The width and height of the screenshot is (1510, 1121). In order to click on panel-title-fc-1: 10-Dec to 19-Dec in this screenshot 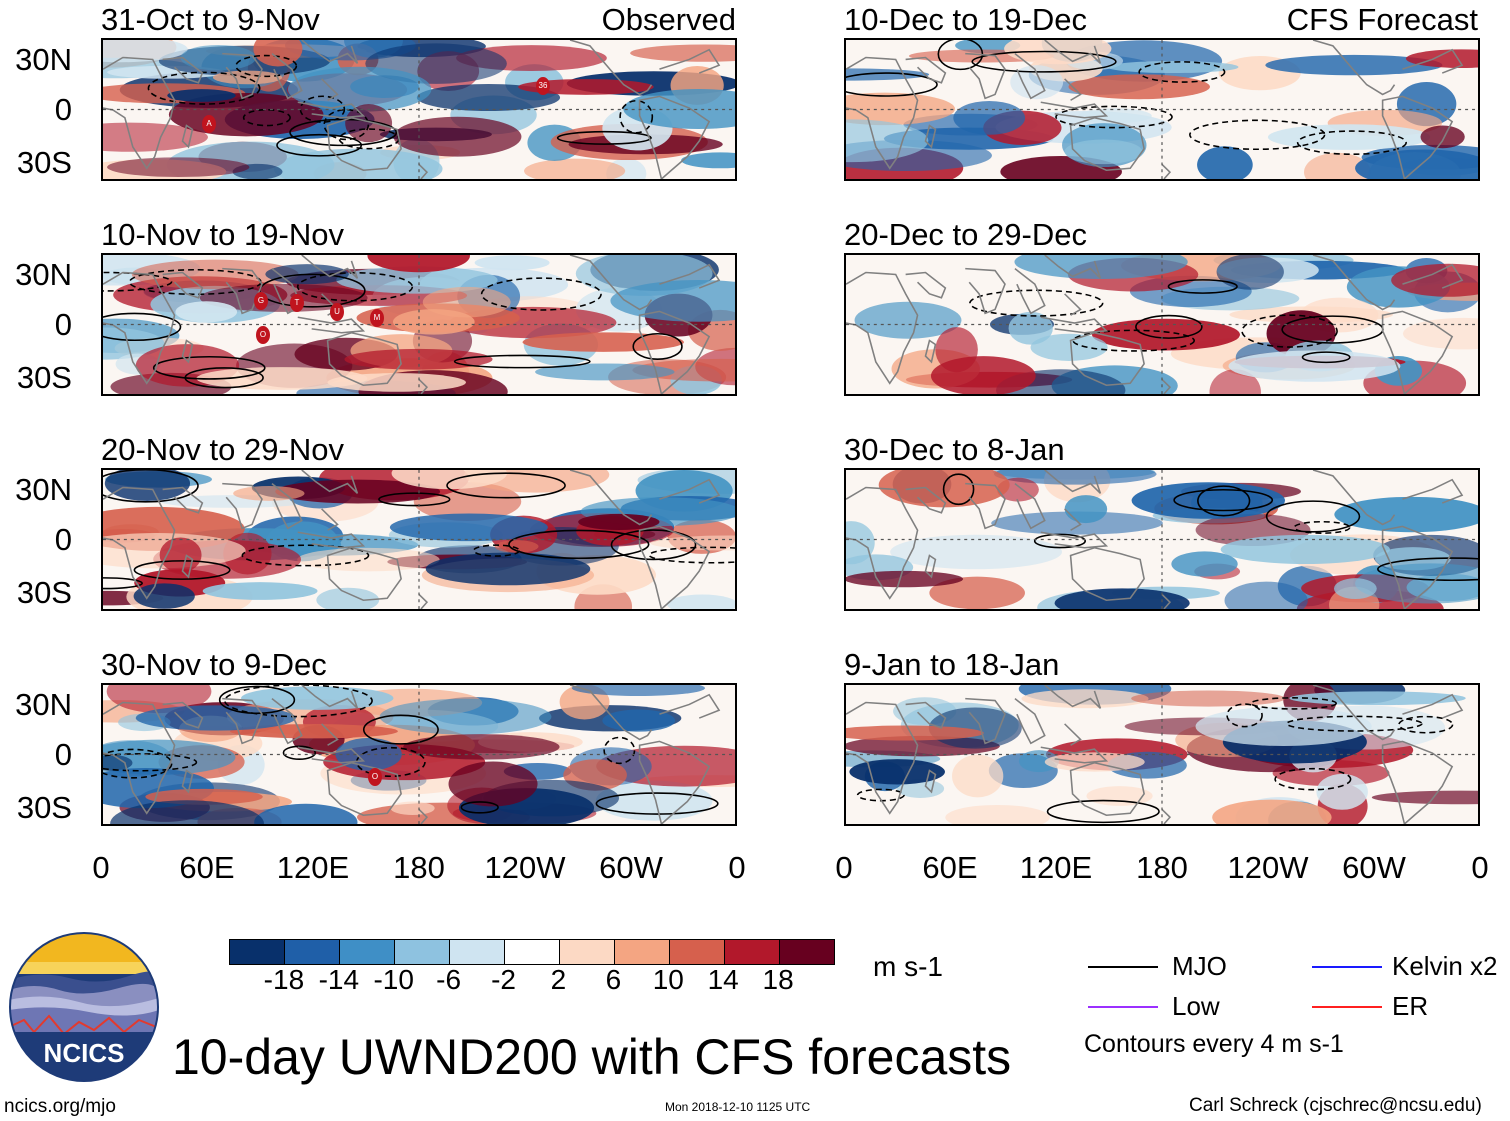, I will do `click(965, 19)`.